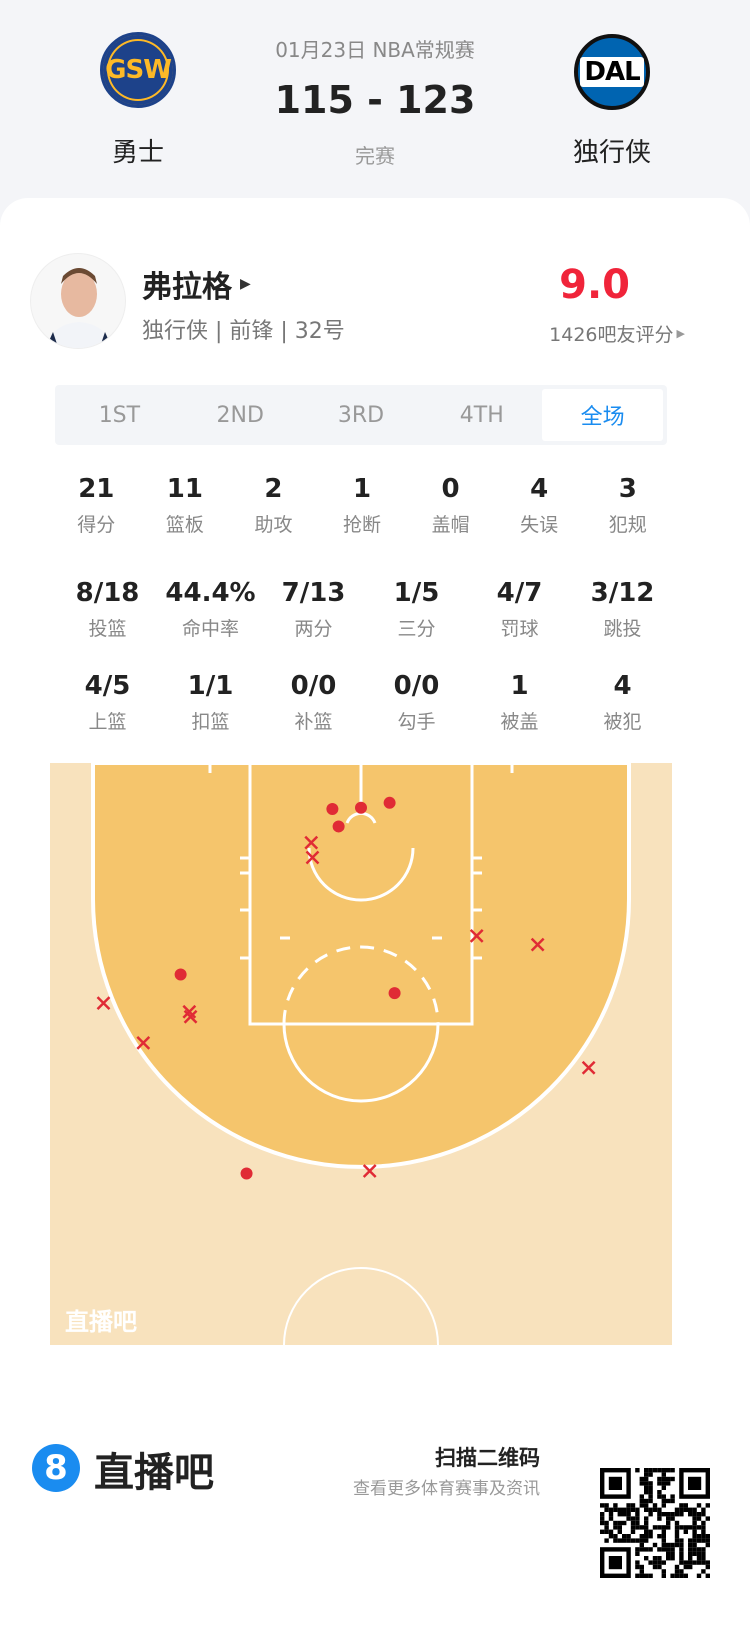 Image resolution: width=750 pixels, height=1629 pixels. I want to click on game-date-league: 01月23日 NBA常规赛, so click(375, 50).